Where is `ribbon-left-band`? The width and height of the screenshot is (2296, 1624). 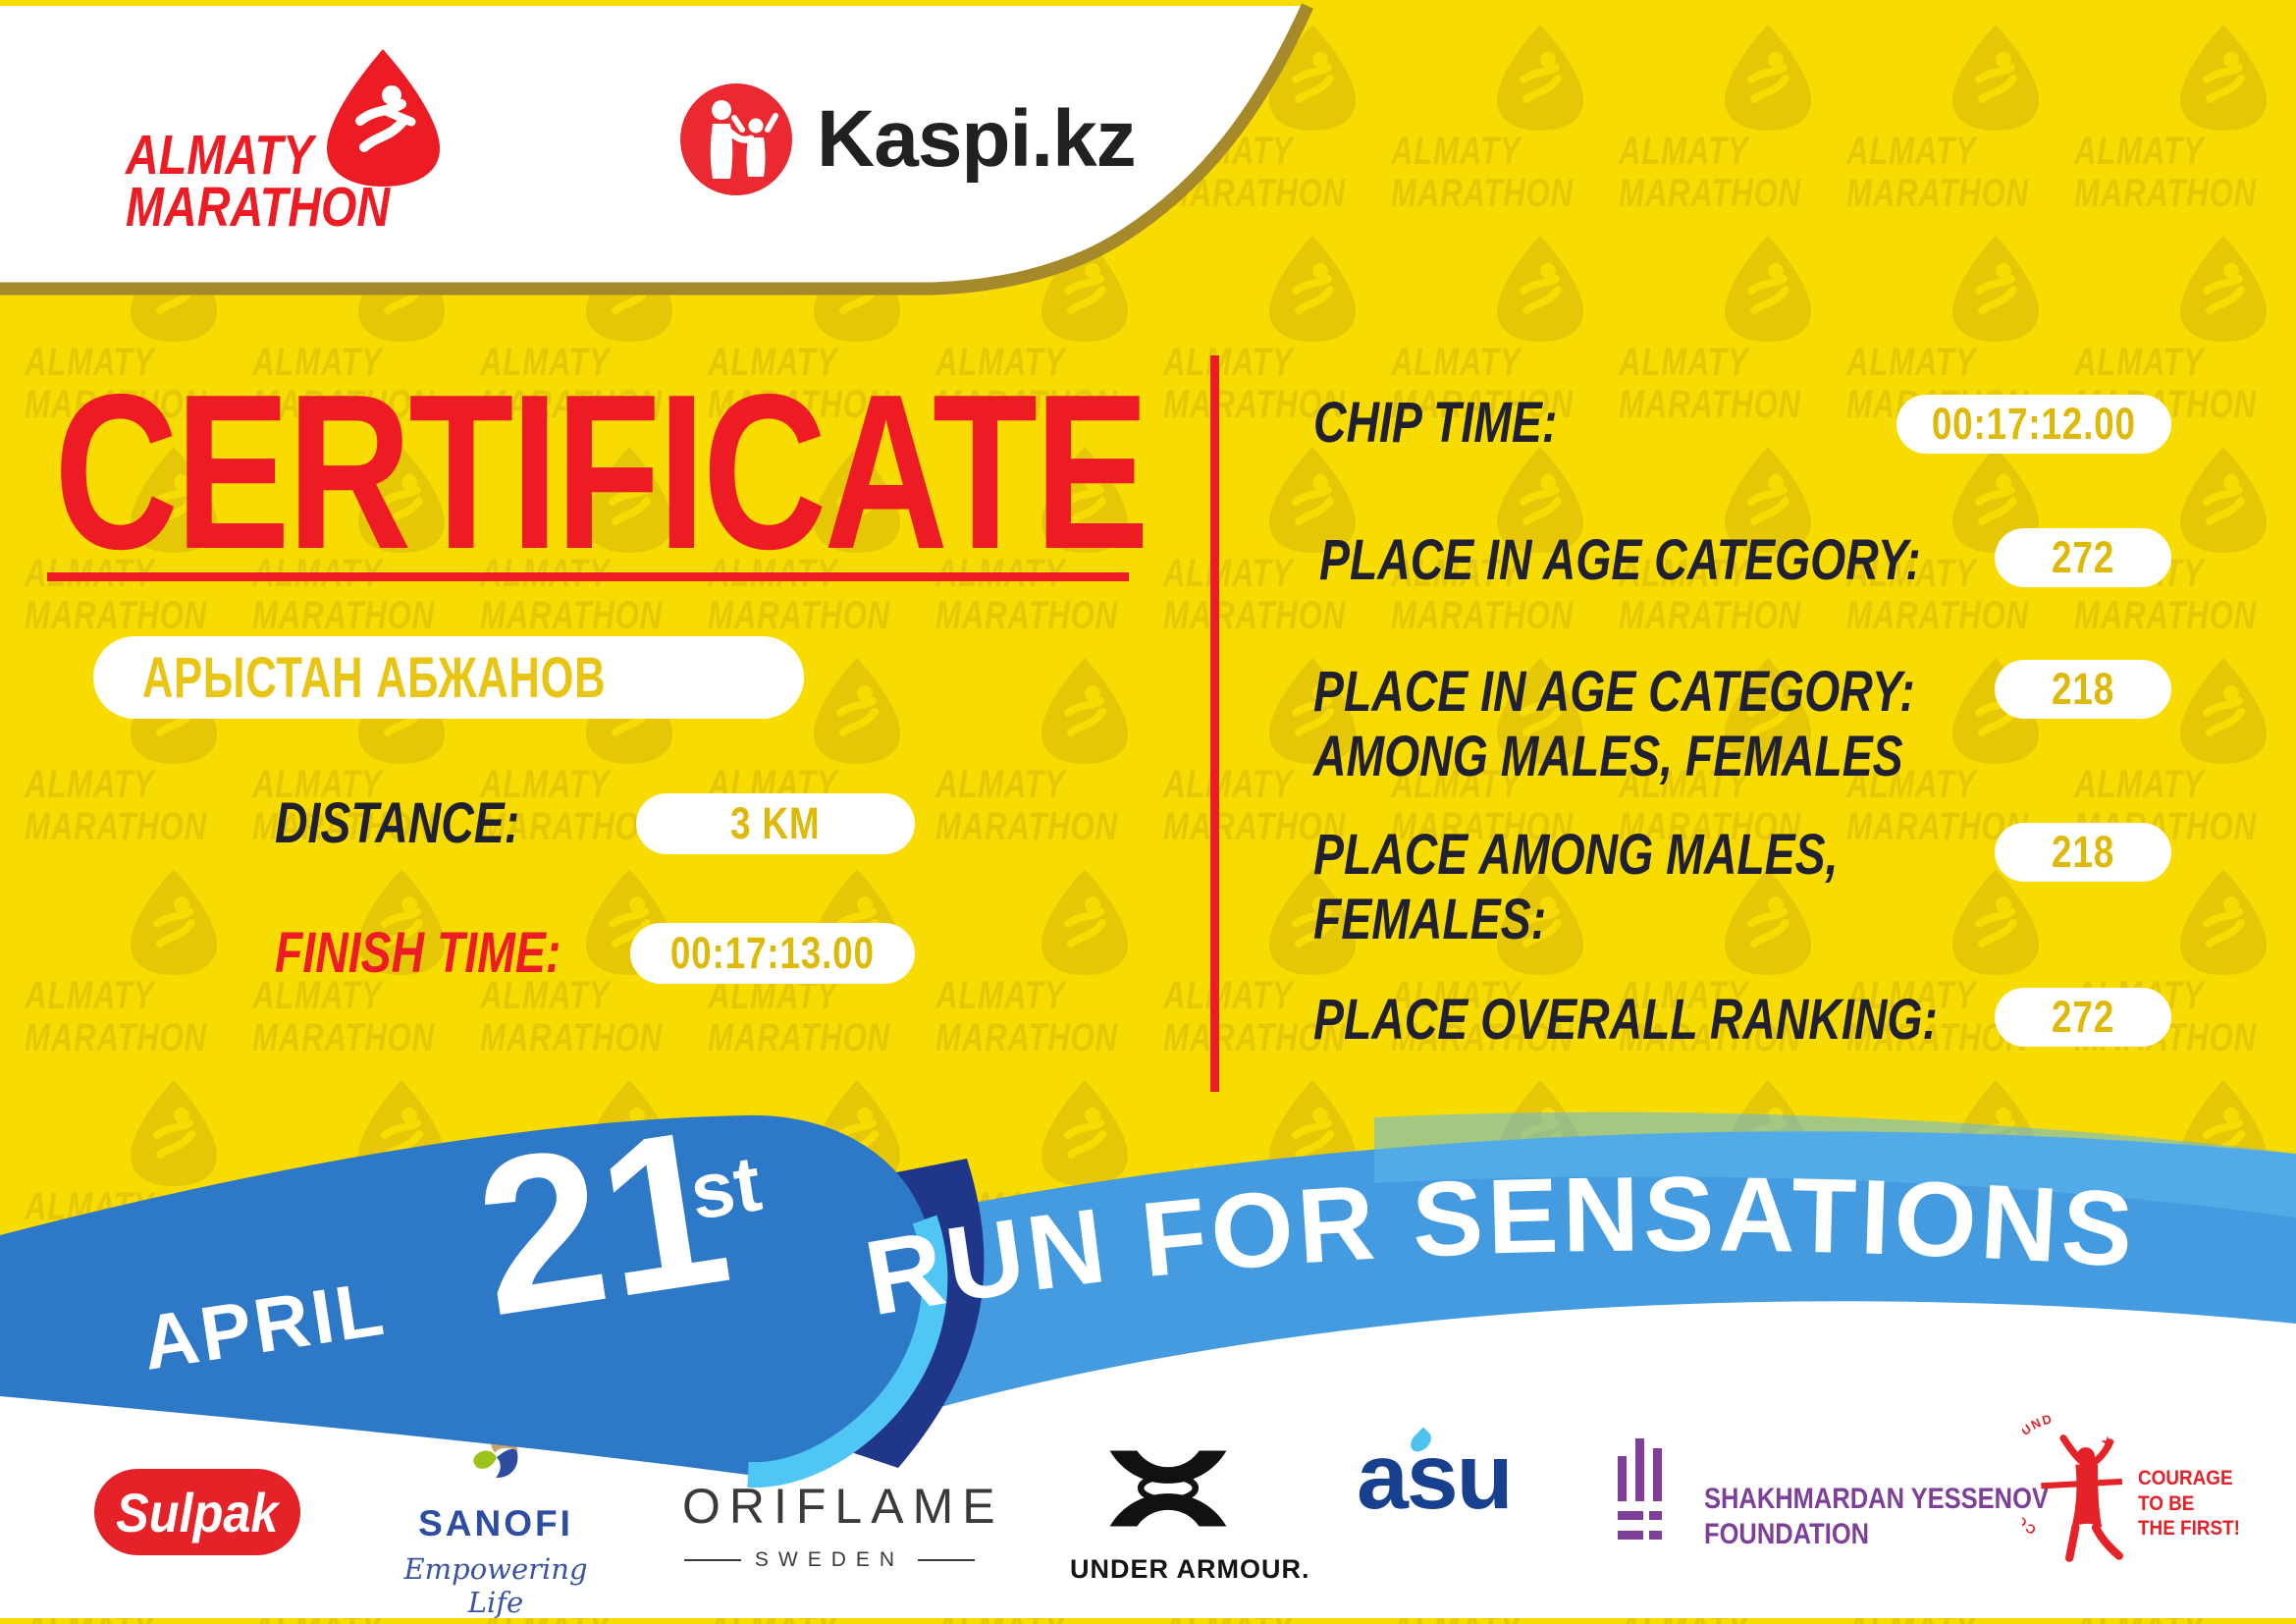 ribbon-left-band is located at coordinates (467, 1295).